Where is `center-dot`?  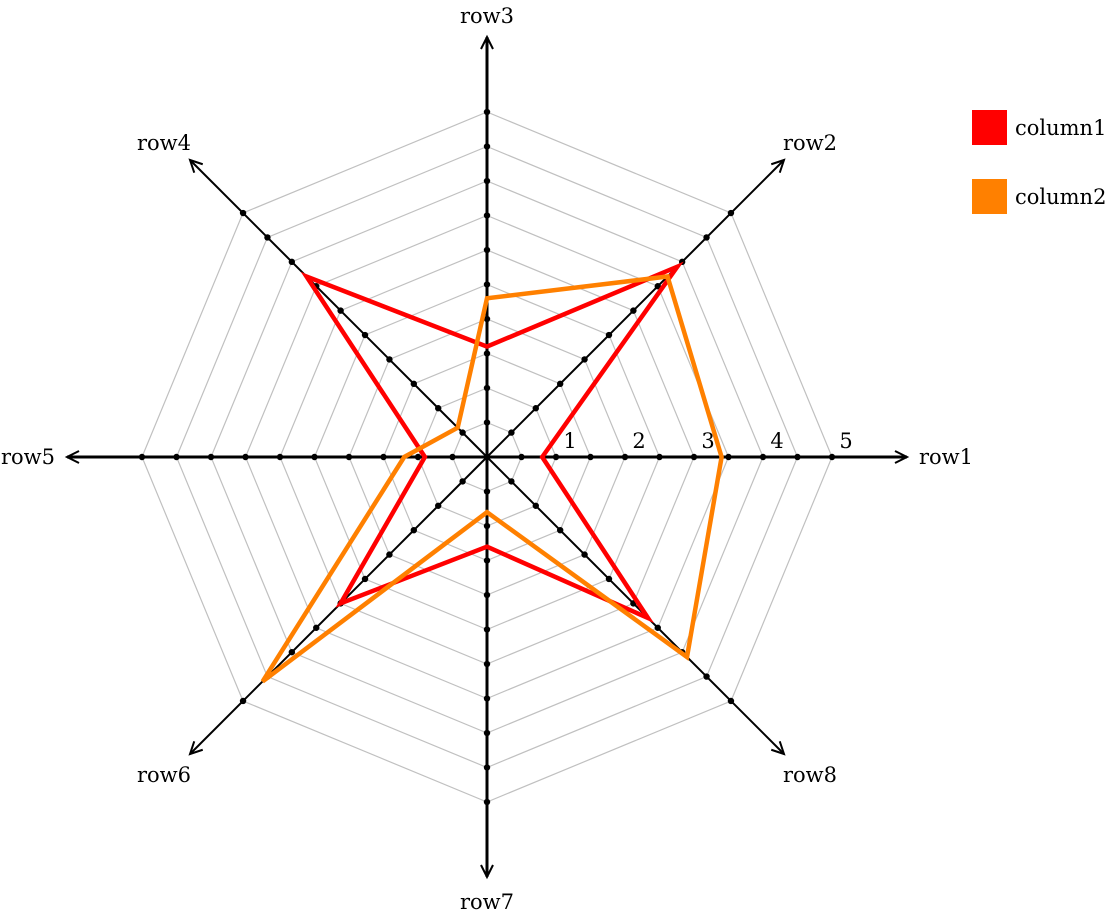
center-dot is located at coordinates (487, 457).